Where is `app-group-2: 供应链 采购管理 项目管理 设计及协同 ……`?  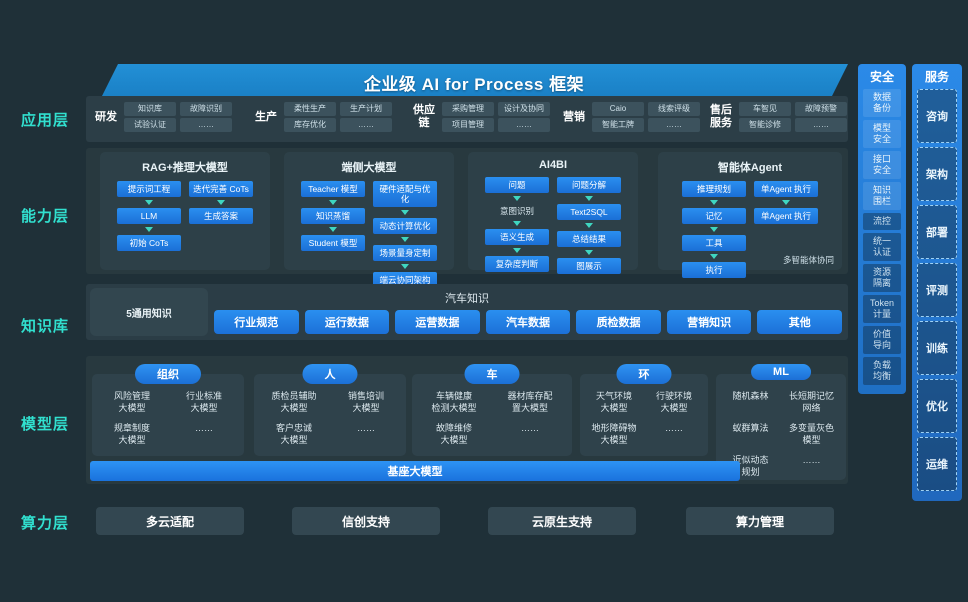 app-group-2: 供应链 采购管理 项目管理 设计及协同 …… is located at coordinates (480, 117).